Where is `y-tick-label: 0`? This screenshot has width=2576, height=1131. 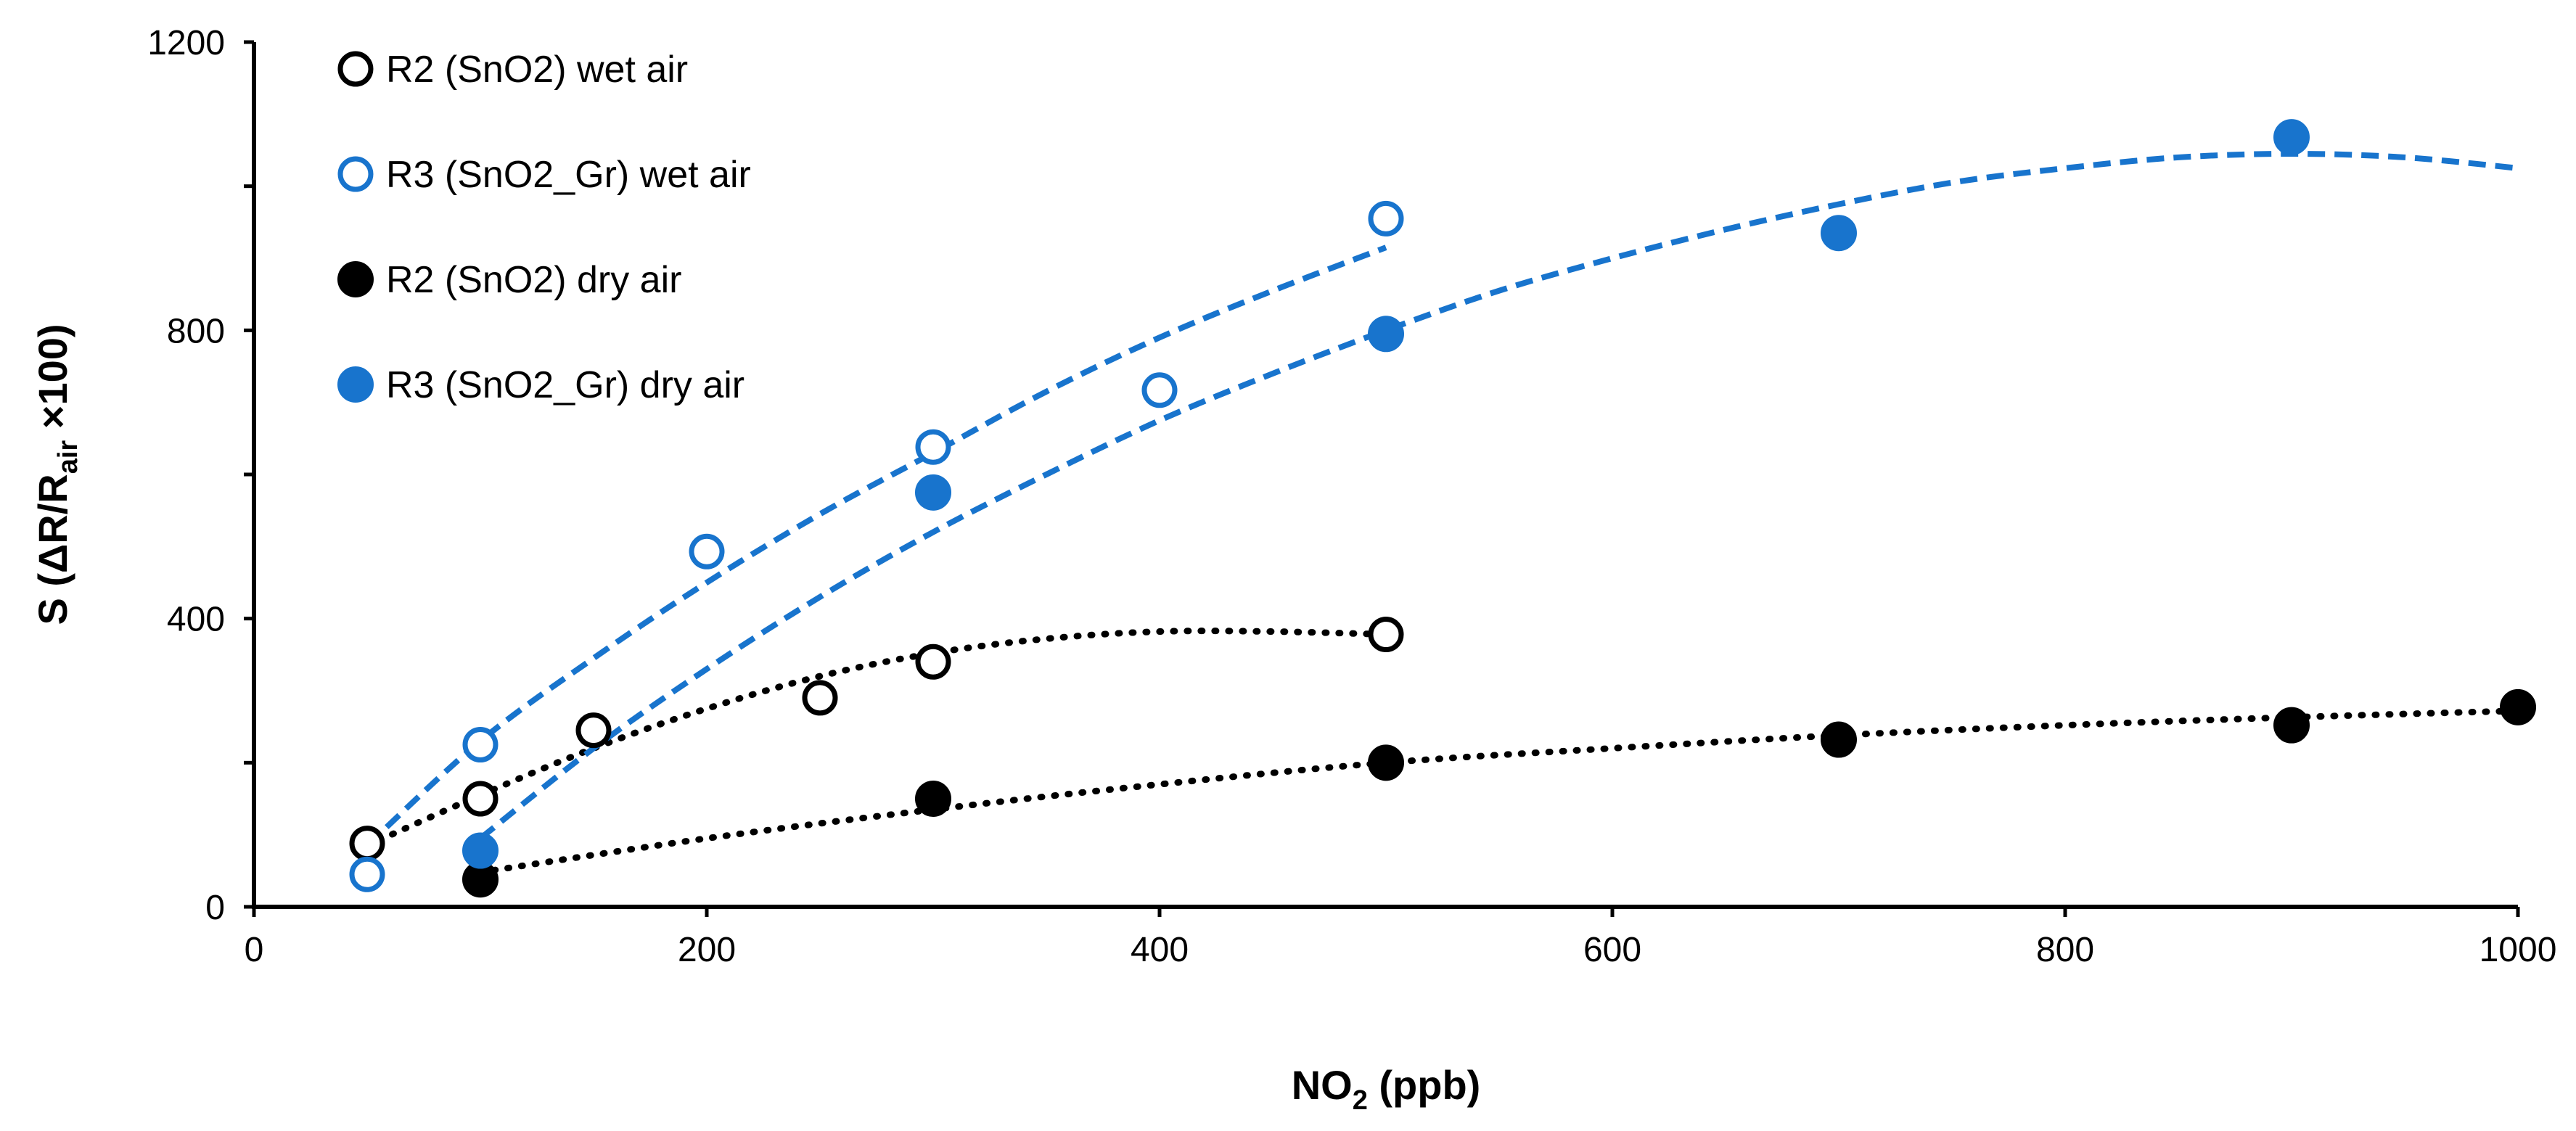 y-tick-label: 0 is located at coordinates (215, 908).